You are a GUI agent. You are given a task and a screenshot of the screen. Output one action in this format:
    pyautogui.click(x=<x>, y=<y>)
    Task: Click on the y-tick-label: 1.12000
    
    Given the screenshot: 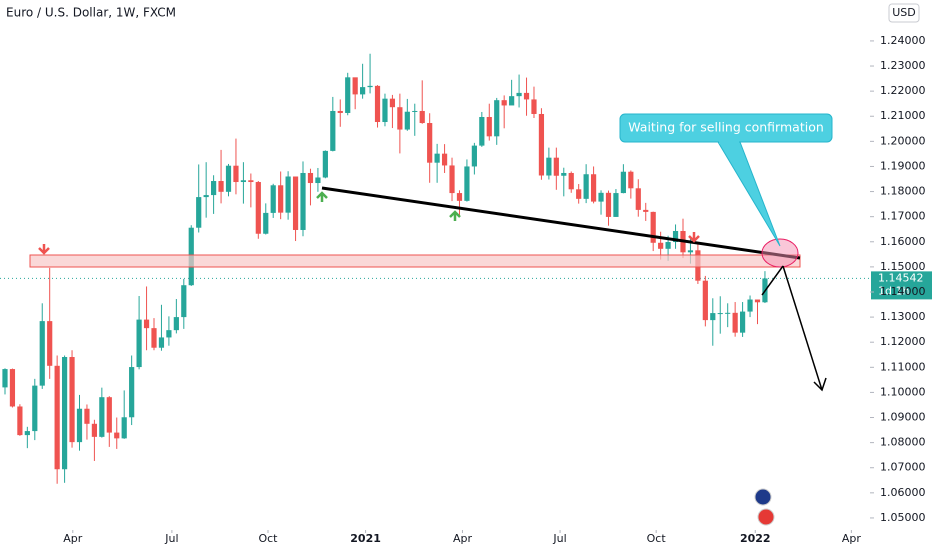 What is the action you would take?
    pyautogui.click(x=903, y=341)
    